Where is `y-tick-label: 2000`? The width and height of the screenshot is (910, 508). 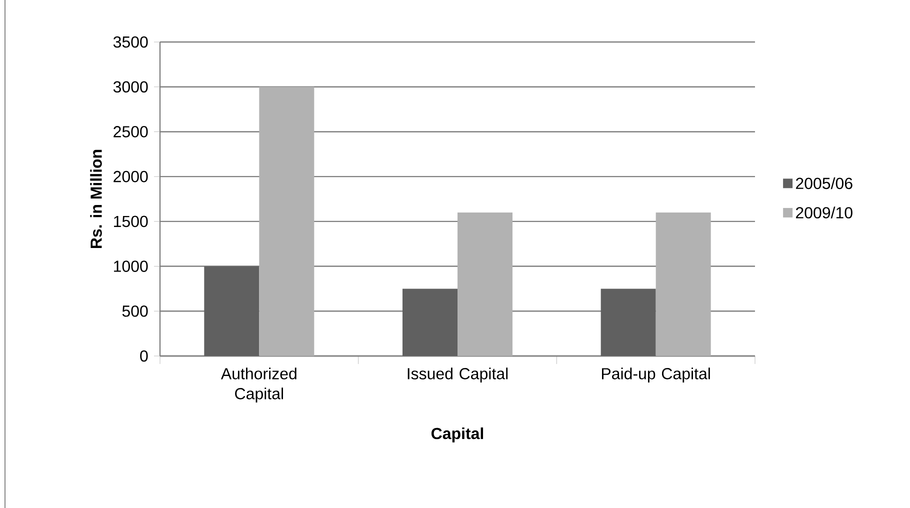 y-tick-label: 2000 is located at coordinates (131, 176).